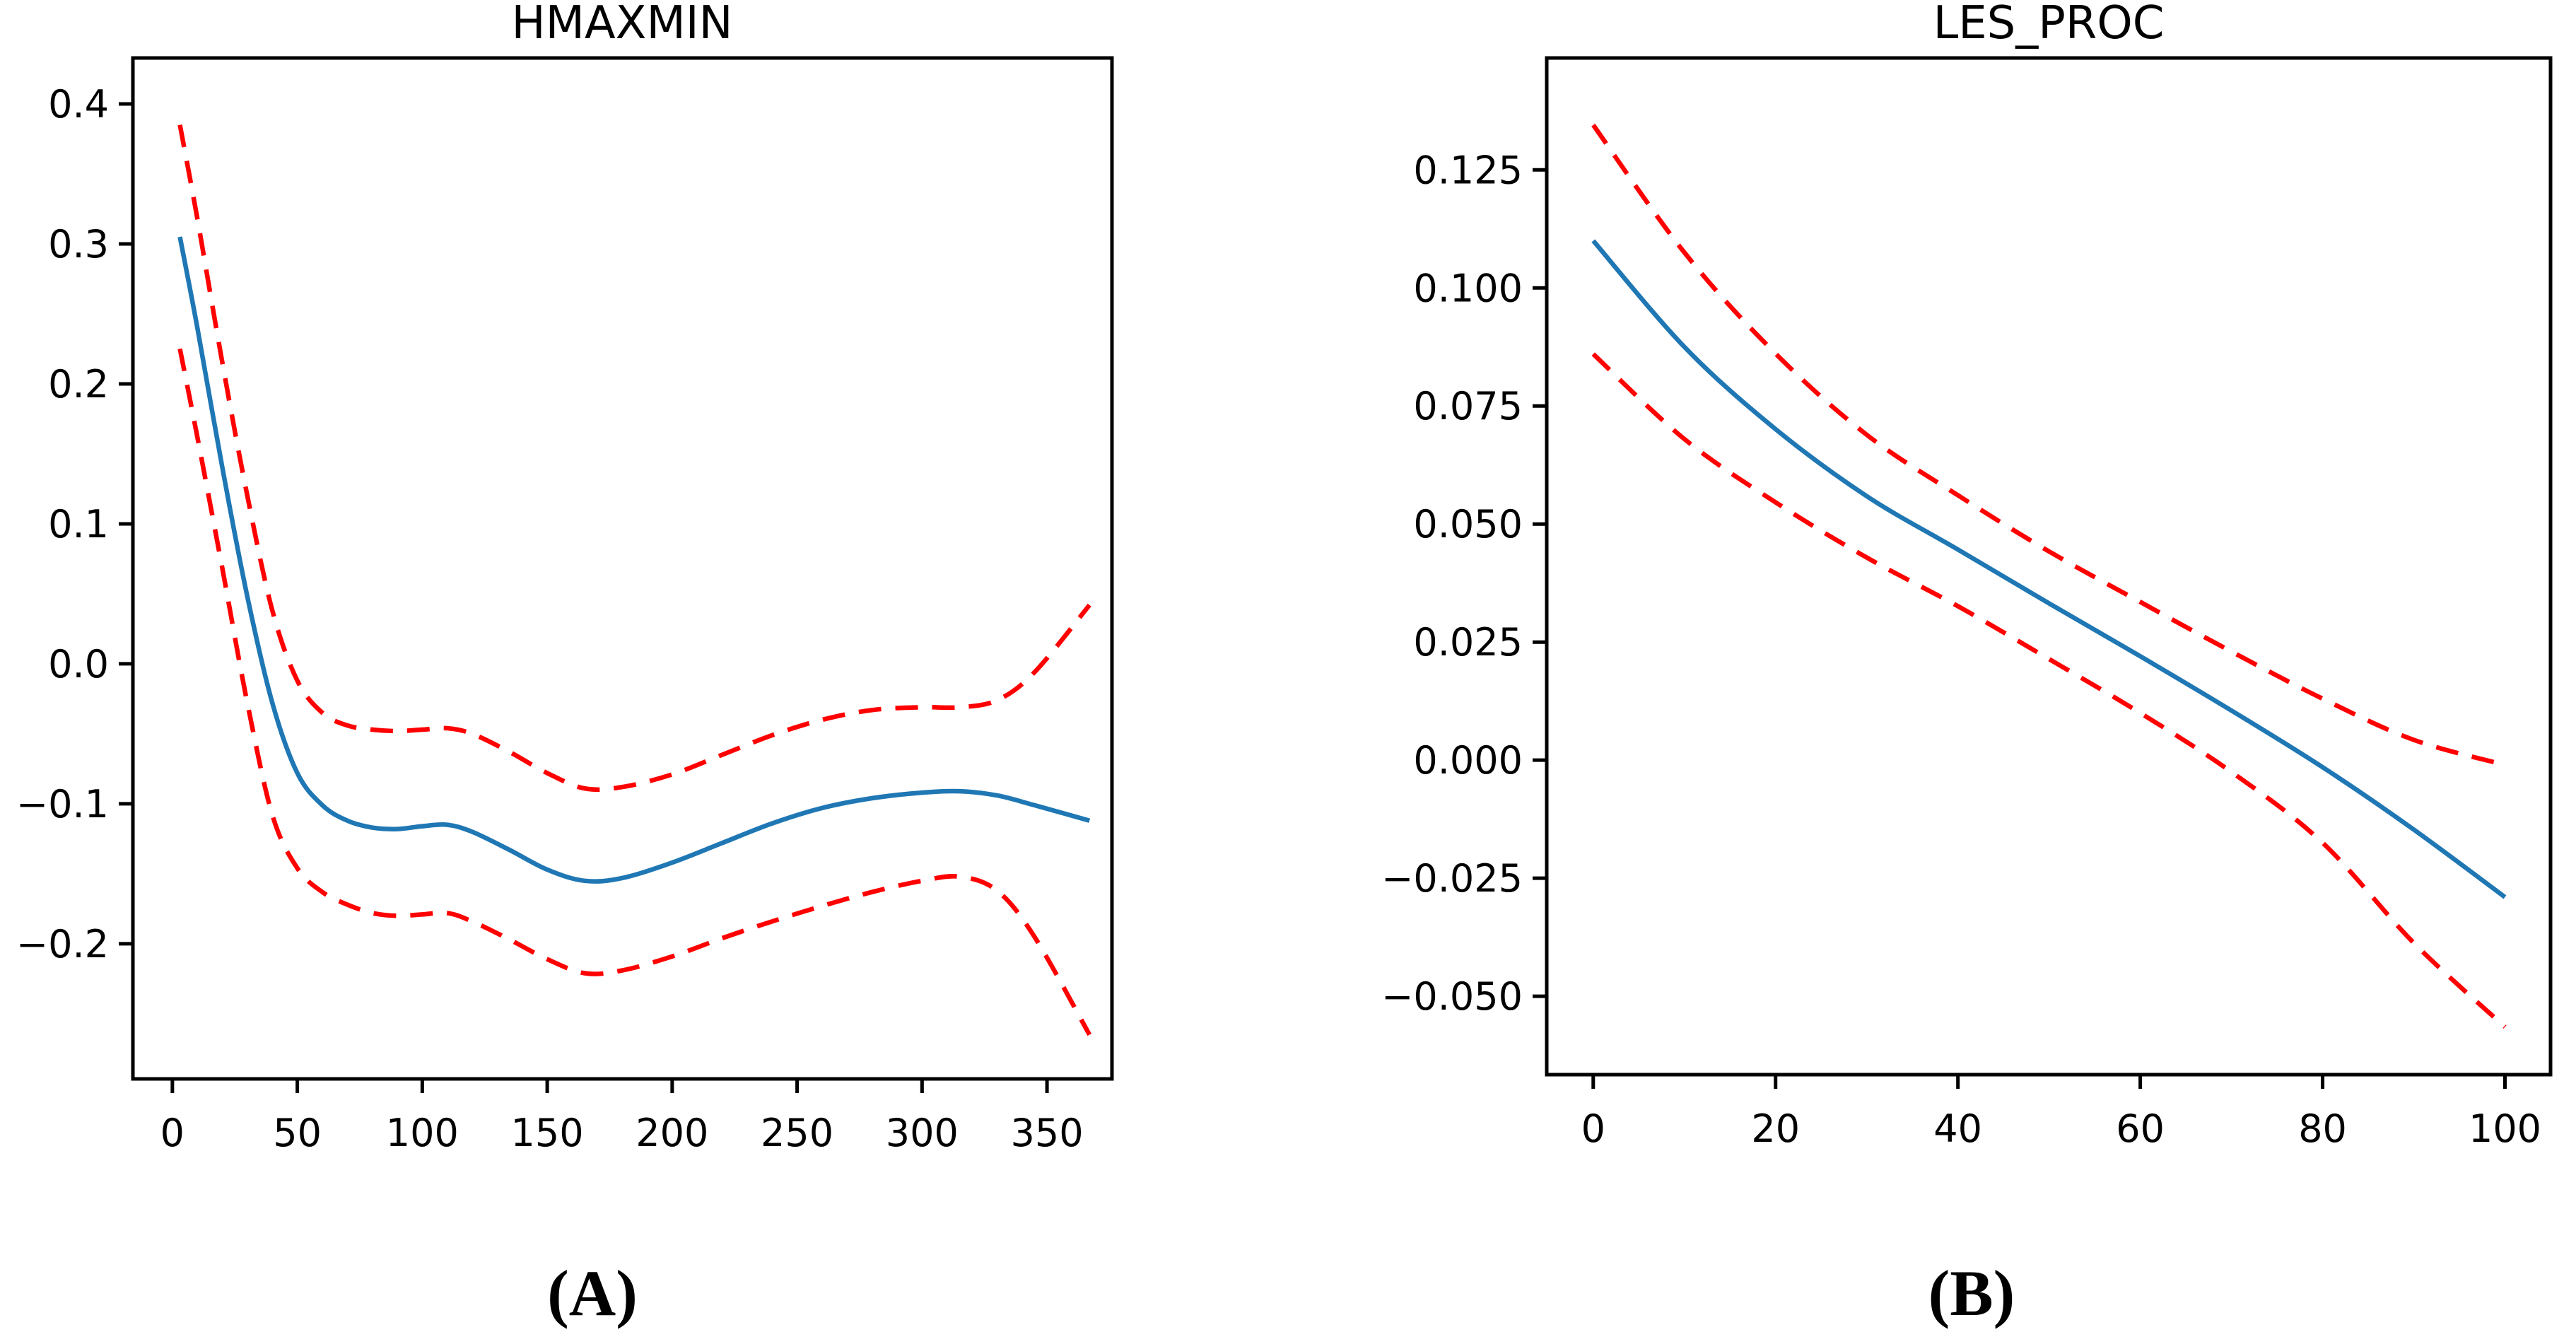  What do you see at coordinates (1972, 1293) in the screenshot?
I see `panel-label-b: (B)` at bounding box center [1972, 1293].